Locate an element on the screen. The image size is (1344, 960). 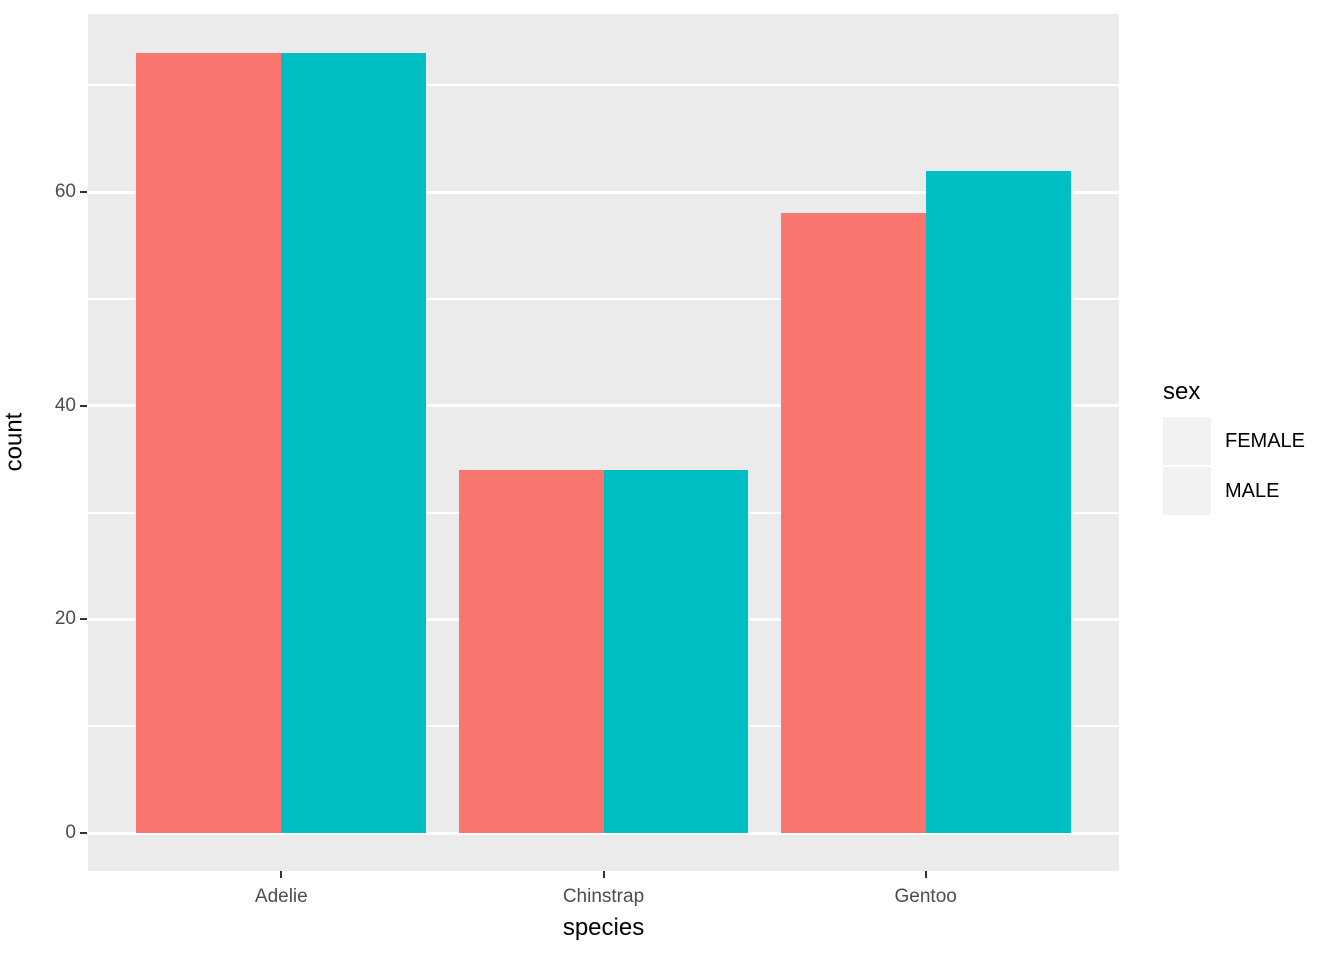
legend-title: sex is located at coordinates (1182, 391).